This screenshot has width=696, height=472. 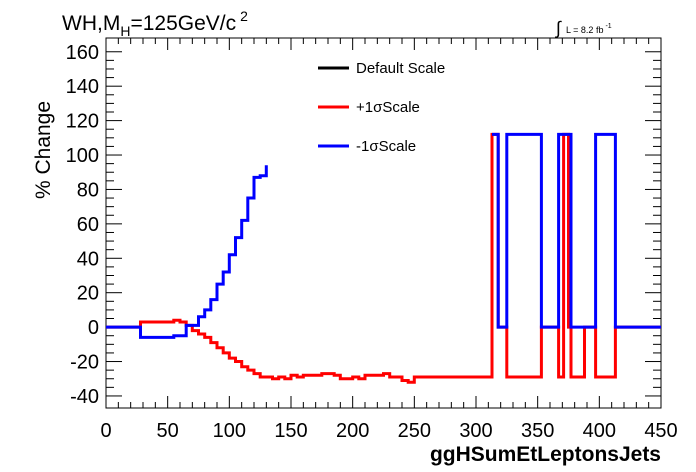 I want to click on y-tick-label: -20, so click(x=84, y=363).